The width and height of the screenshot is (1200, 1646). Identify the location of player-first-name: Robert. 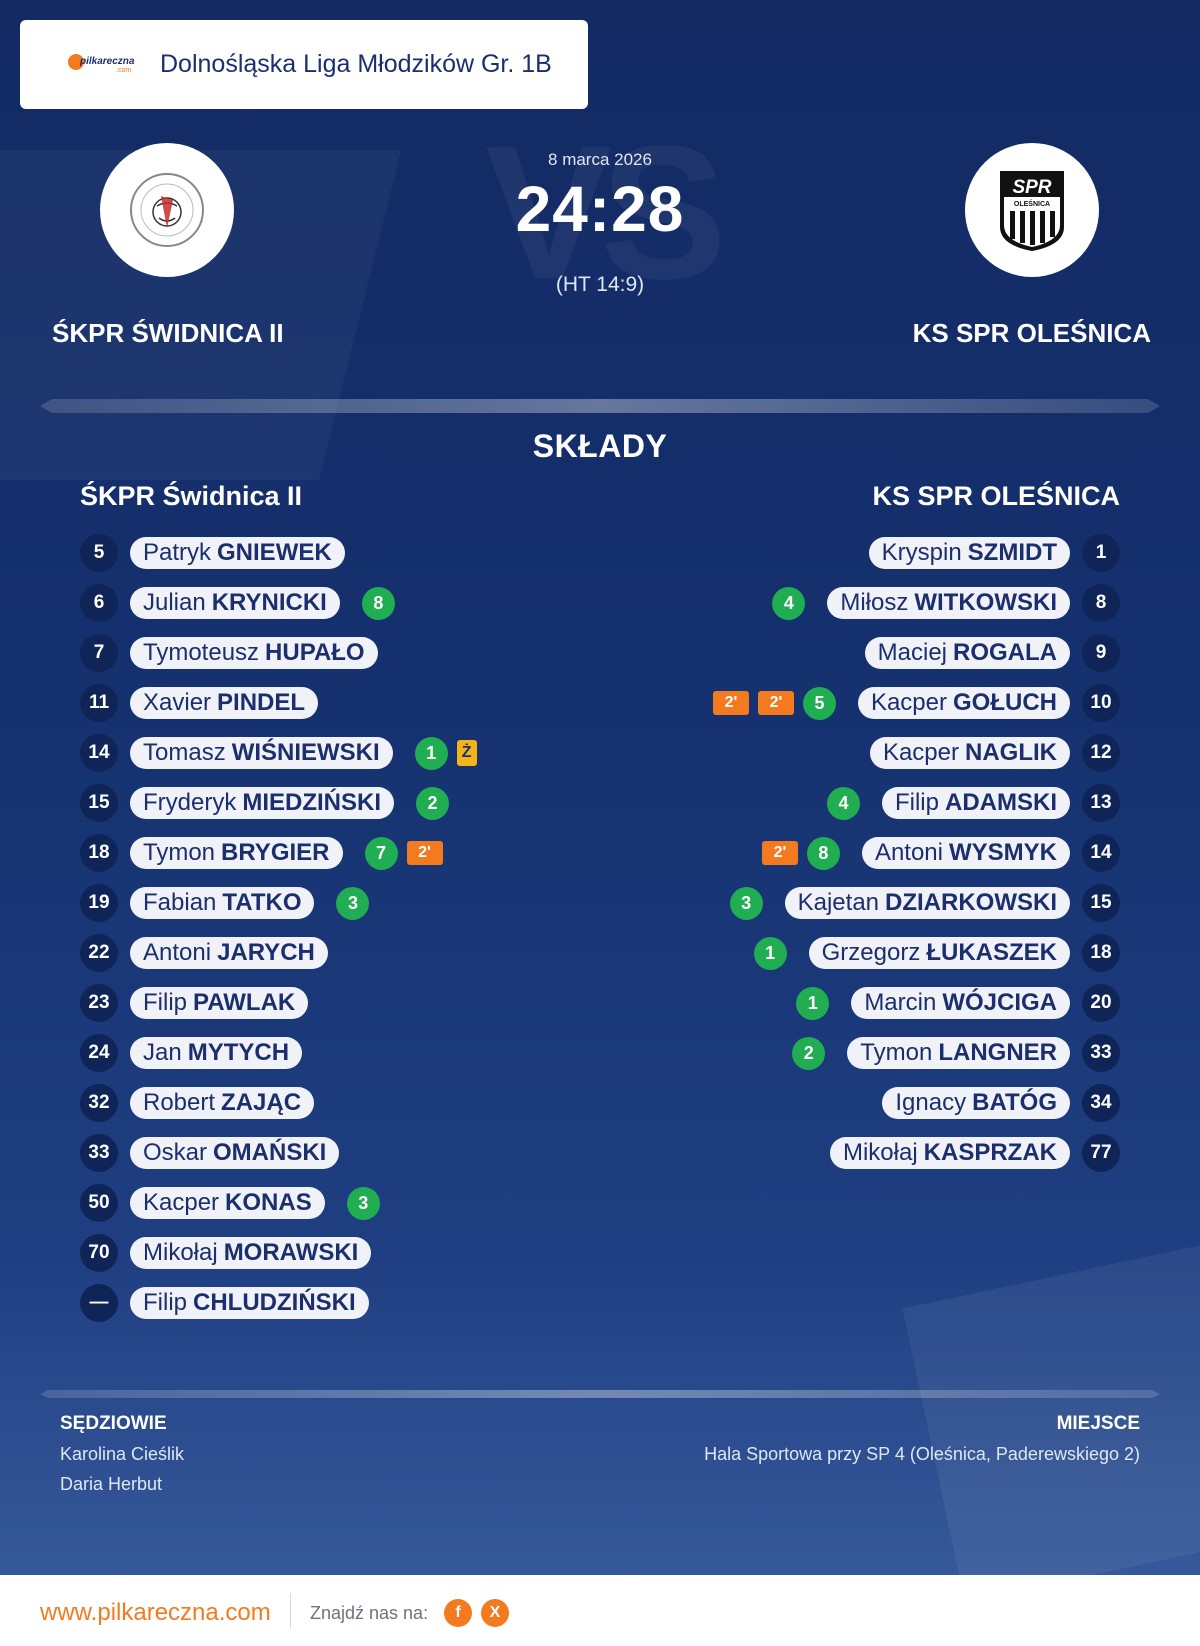
(179, 1102).